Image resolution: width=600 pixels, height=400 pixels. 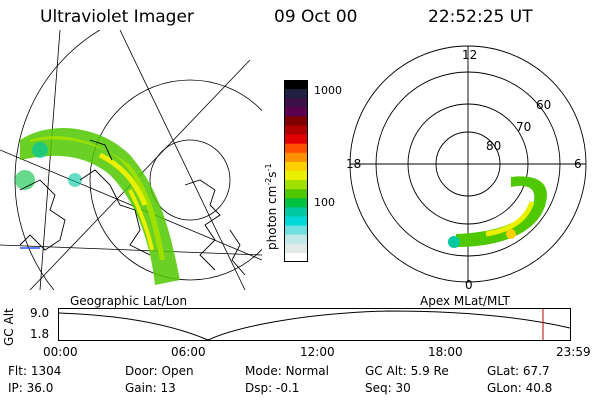 What do you see at coordinates (497, 212) in the screenshot?
I see `polar-aurora-emission` at bounding box center [497, 212].